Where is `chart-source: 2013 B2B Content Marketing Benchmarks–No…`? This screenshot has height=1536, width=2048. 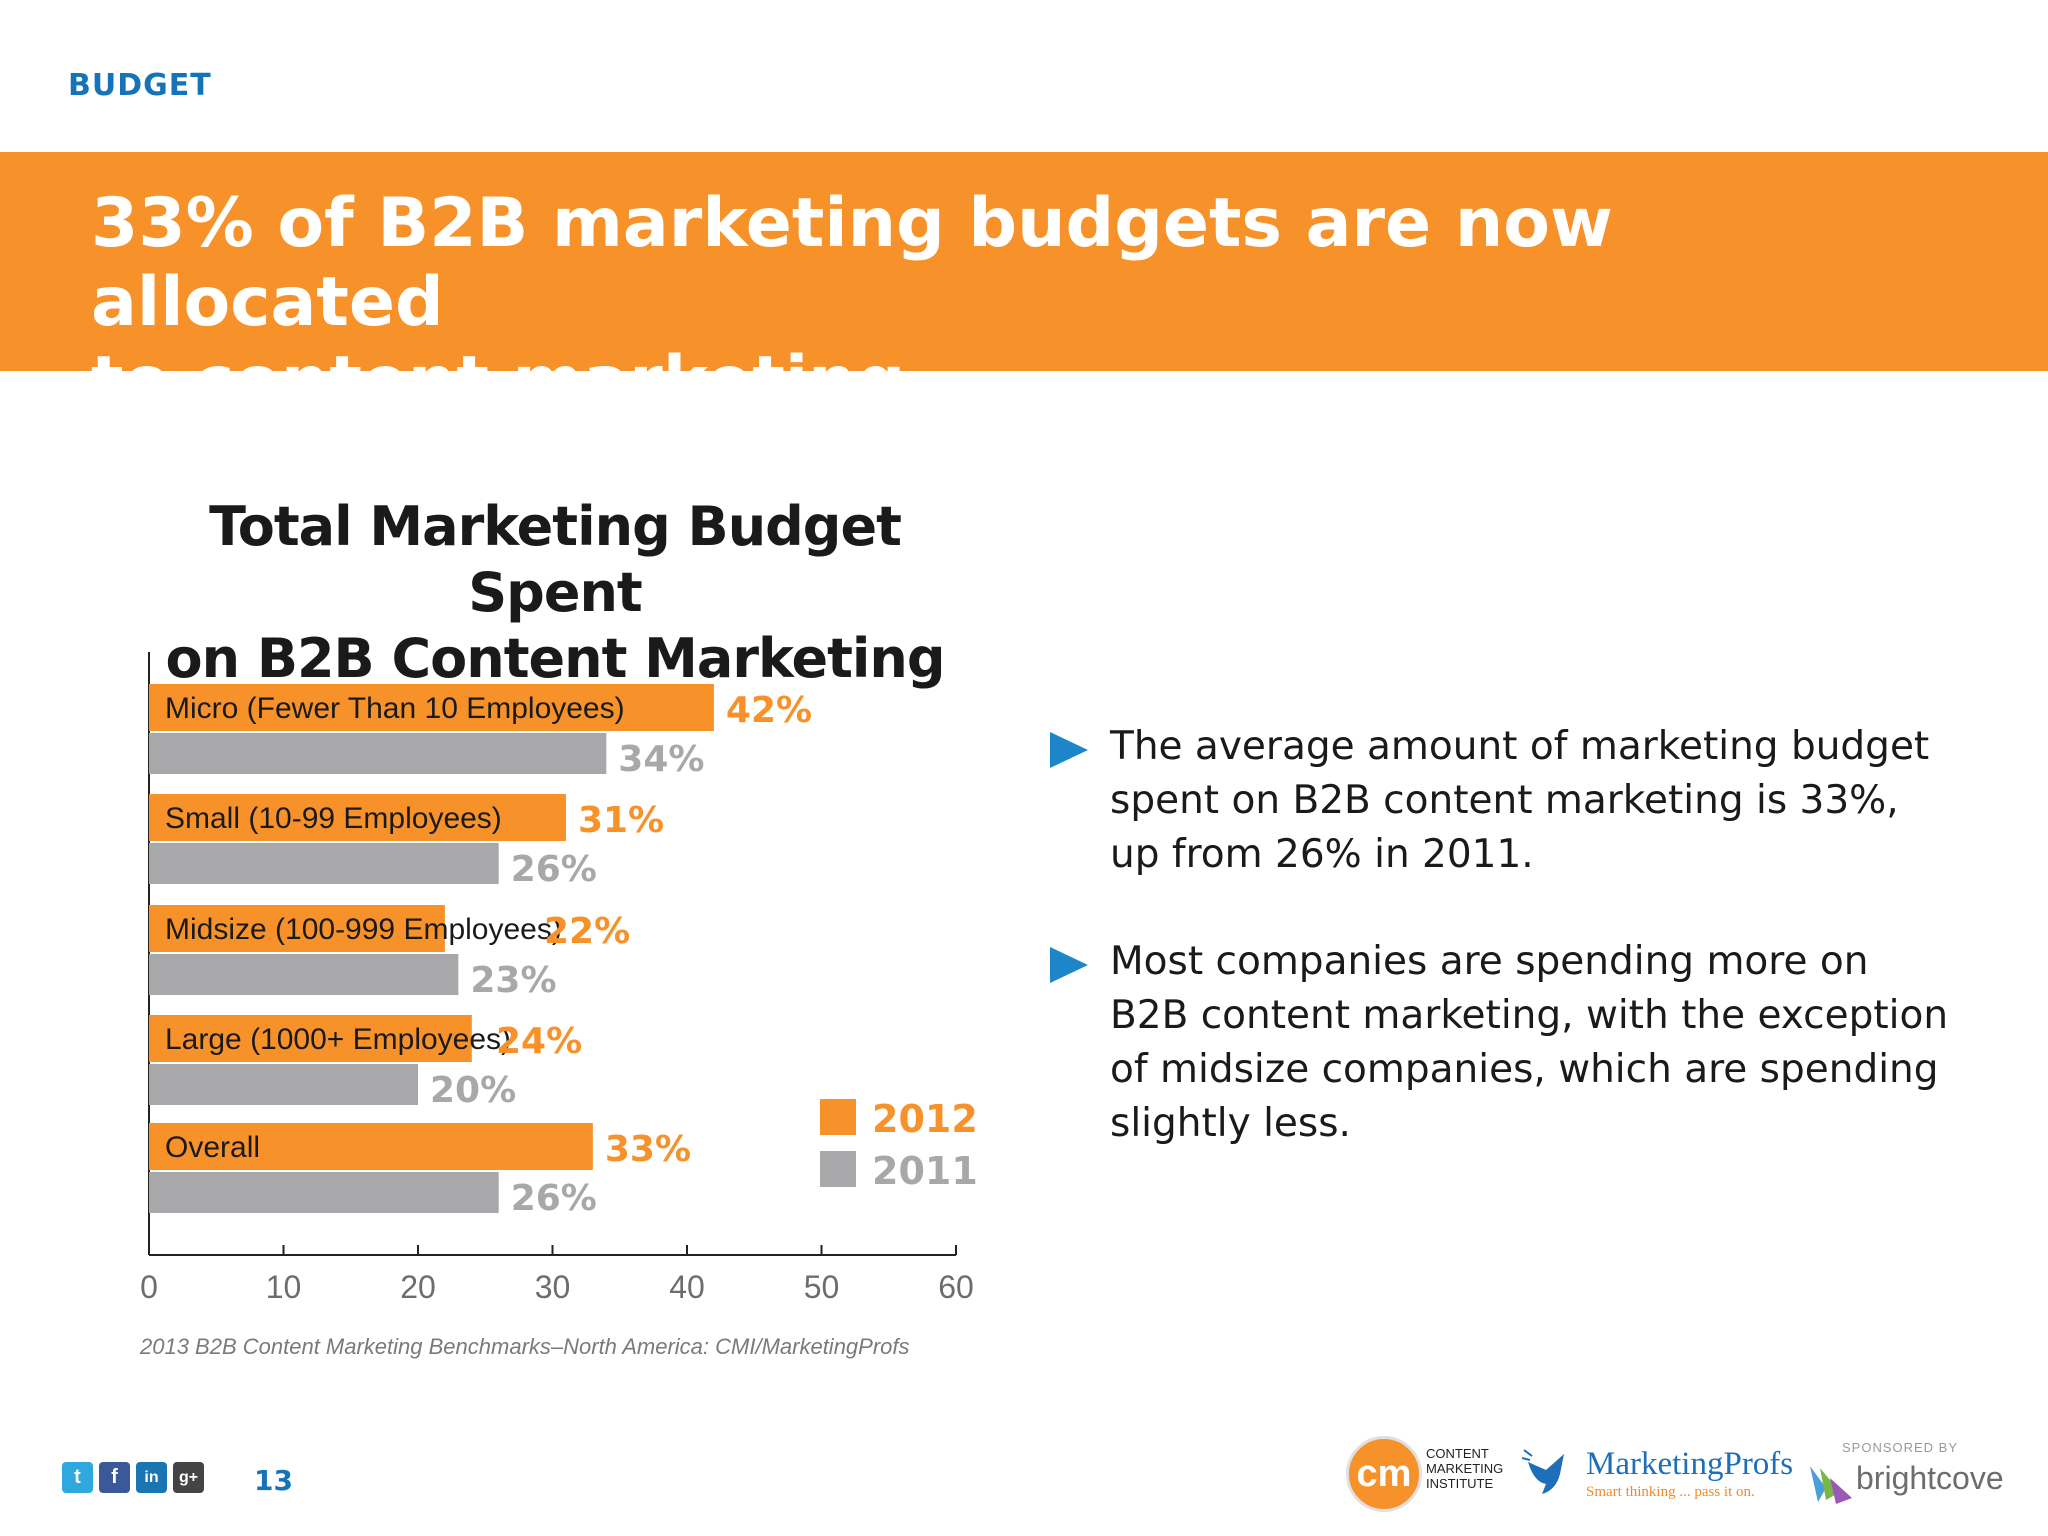 chart-source: 2013 B2B Content Marketing Benchmarks–No… is located at coordinates (525, 1346).